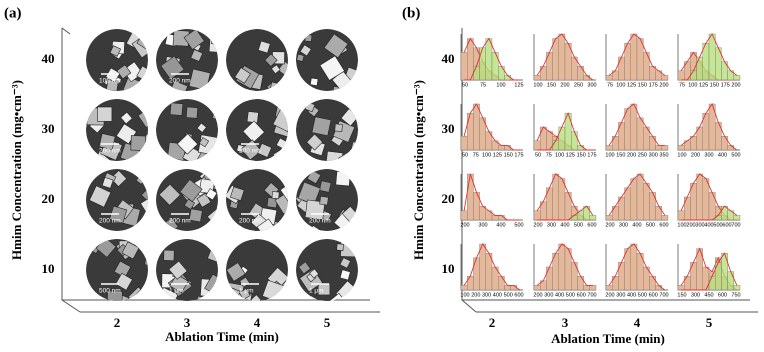 The height and width of the screenshot is (352, 764). Describe the element at coordinates (117, 322) in the screenshot. I see `x-tick-label: 2` at that location.